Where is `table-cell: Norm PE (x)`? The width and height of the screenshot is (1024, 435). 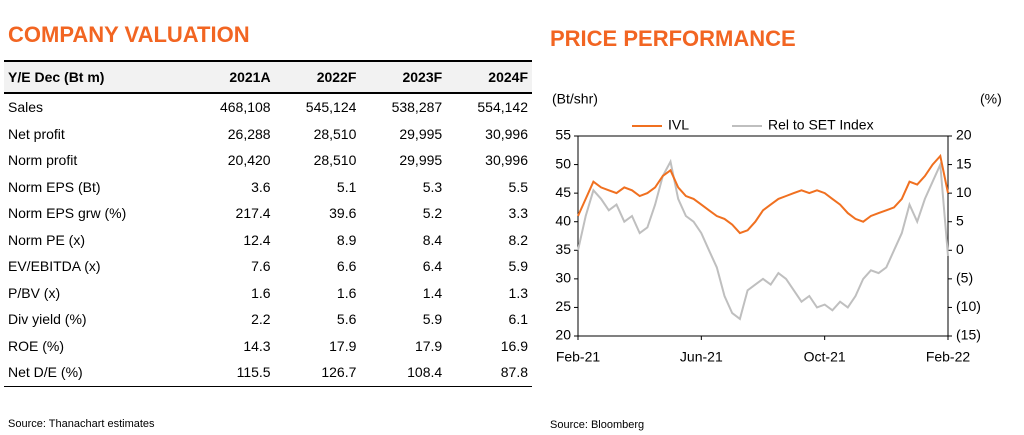 table-cell: Norm PE (x) is located at coordinates (46, 239).